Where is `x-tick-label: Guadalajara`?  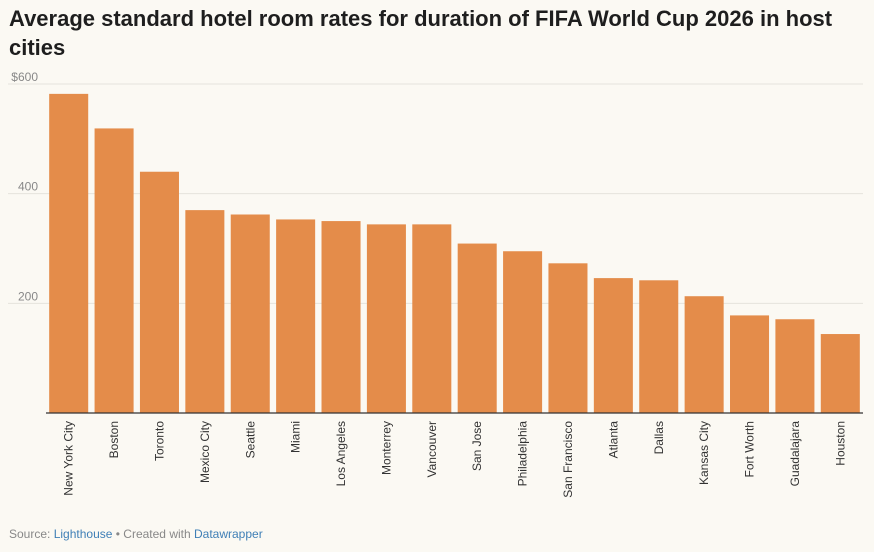 x-tick-label: Guadalajara is located at coordinates (795, 454).